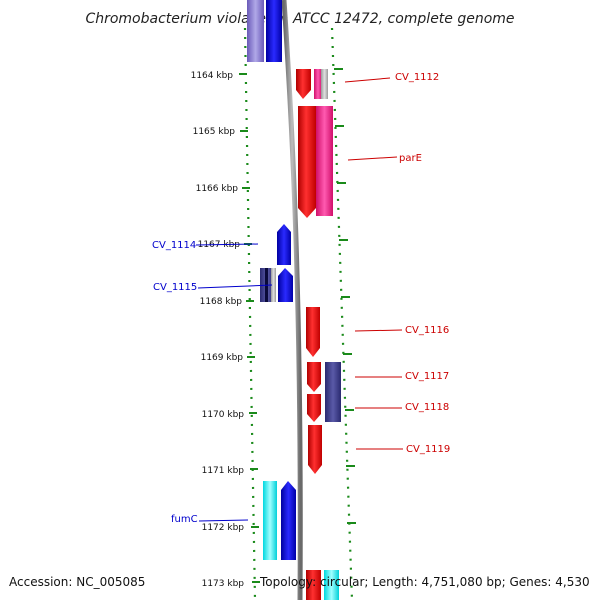  What do you see at coordinates (223, 528) in the screenshot?
I see `tick-label: 1172 kbp` at bounding box center [223, 528].